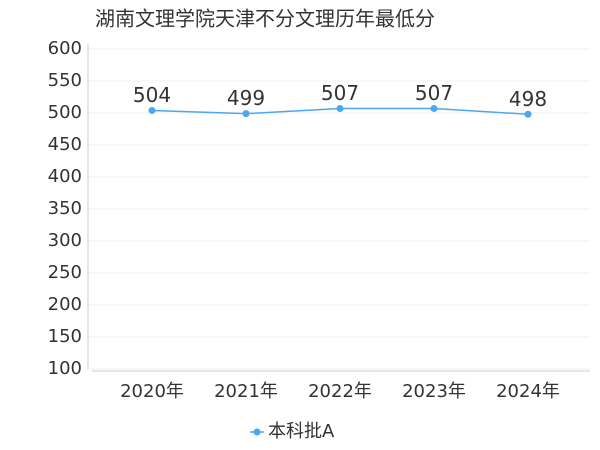 The height and width of the screenshot is (450, 600). I want to click on data-label: 498, so click(528, 99).